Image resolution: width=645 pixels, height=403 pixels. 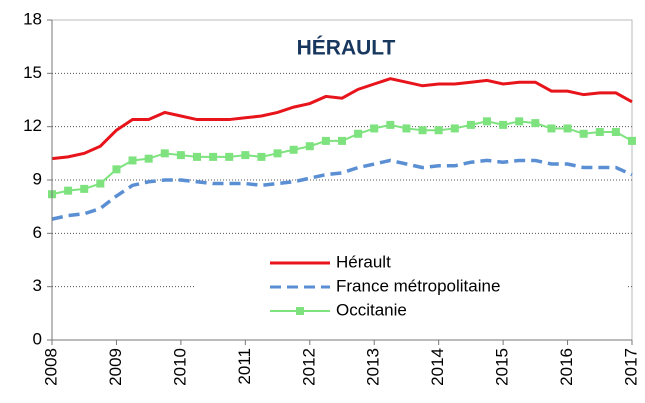 I want to click on series-line, so click(x=342, y=189).